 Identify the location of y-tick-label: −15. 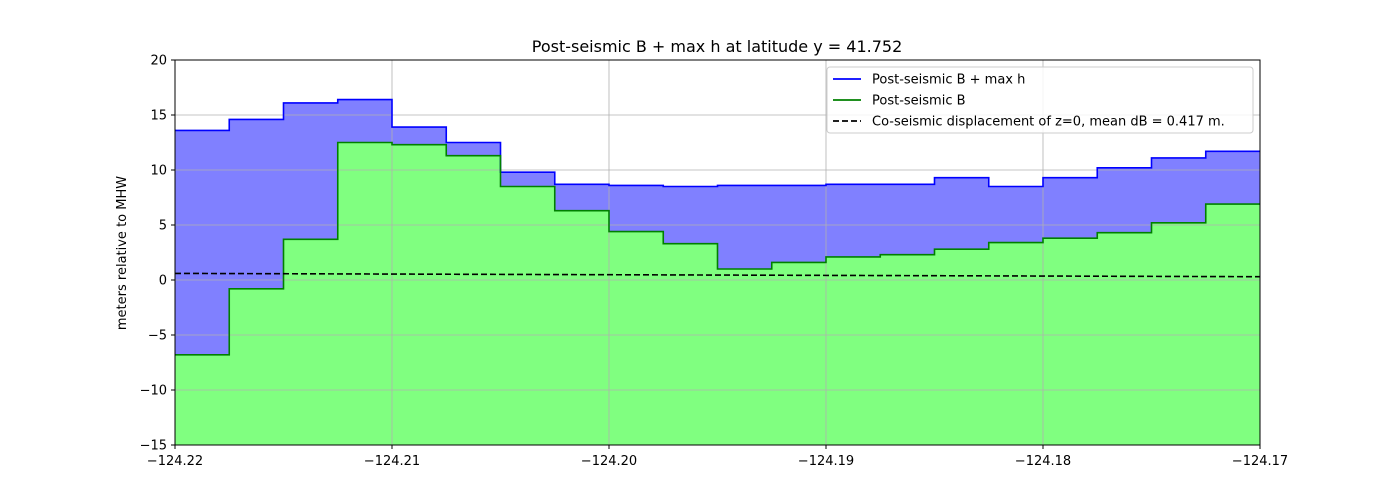
(153, 446).